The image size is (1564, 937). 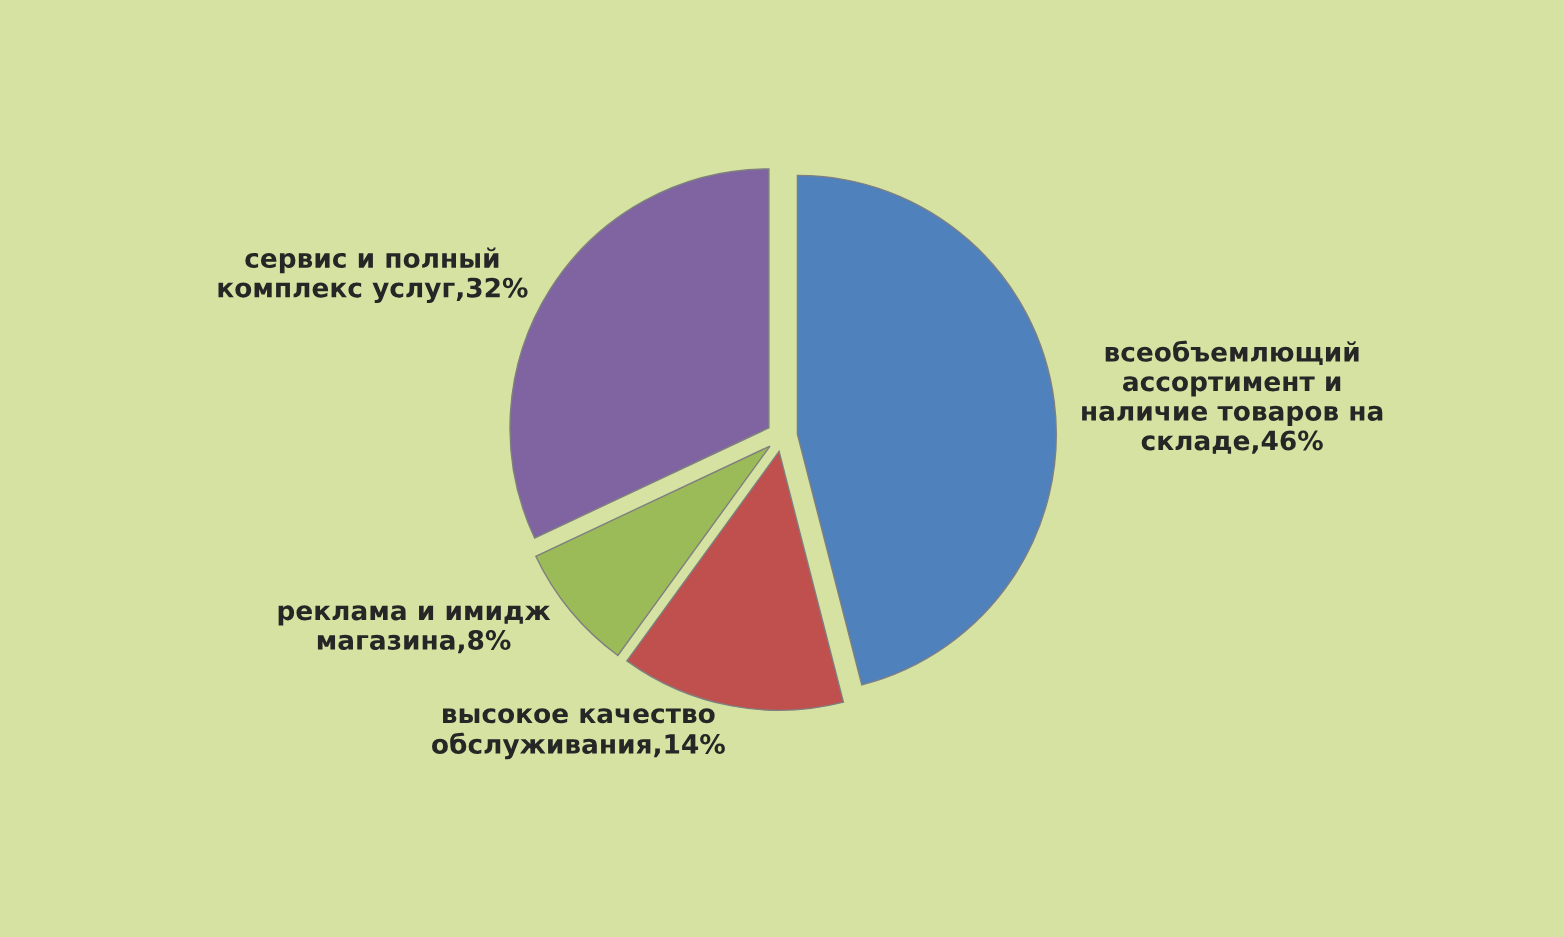 I want to click on slice-label: сервис и полный комплекс услуг,32%, so click(x=373, y=275).